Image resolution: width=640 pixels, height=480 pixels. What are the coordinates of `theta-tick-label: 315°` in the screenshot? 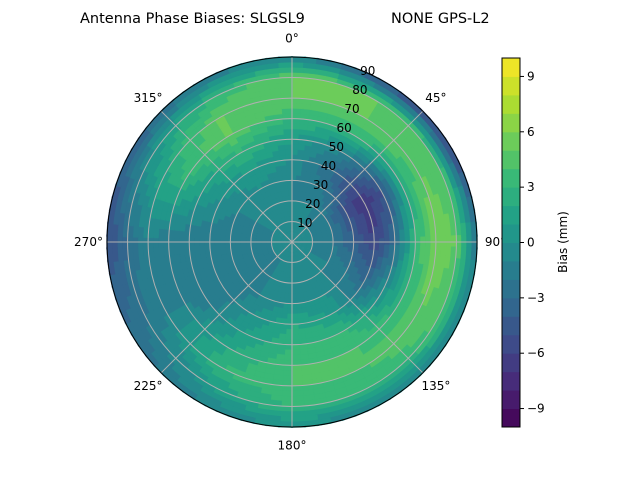 It's located at (148, 98).